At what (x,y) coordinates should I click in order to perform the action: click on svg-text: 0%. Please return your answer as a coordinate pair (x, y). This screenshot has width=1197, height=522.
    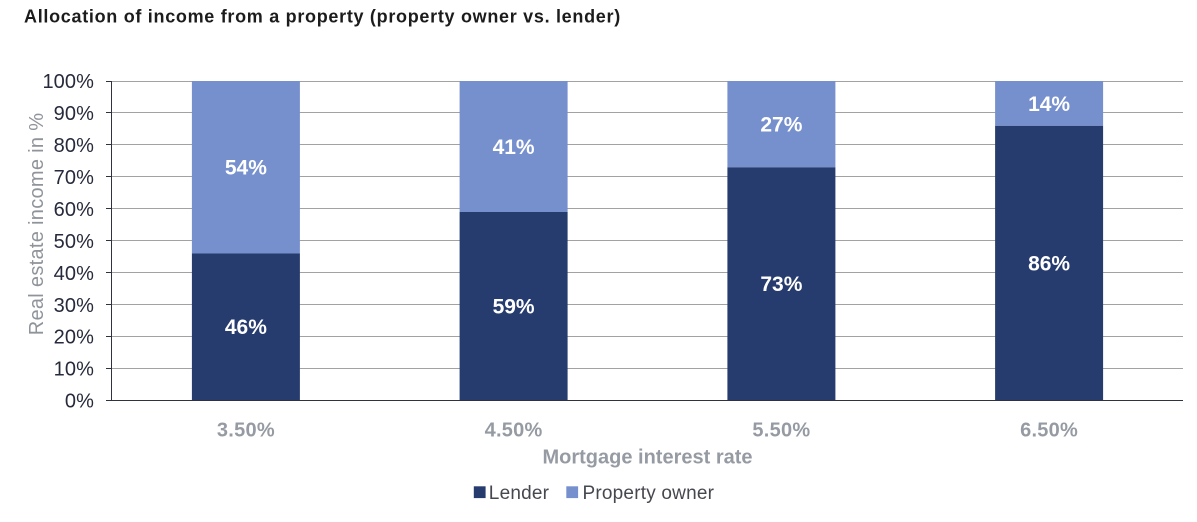
    Looking at the image, I should click on (79, 402).